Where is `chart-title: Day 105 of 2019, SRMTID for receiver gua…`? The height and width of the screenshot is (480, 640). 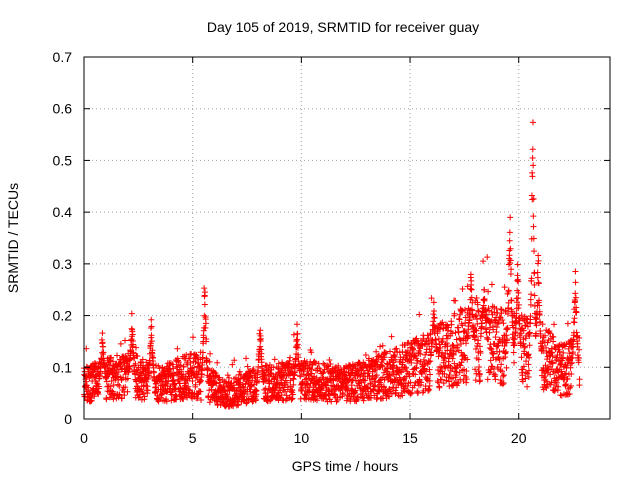 chart-title: Day 105 of 2019, SRMTID for receiver gua… is located at coordinates (343, 27).